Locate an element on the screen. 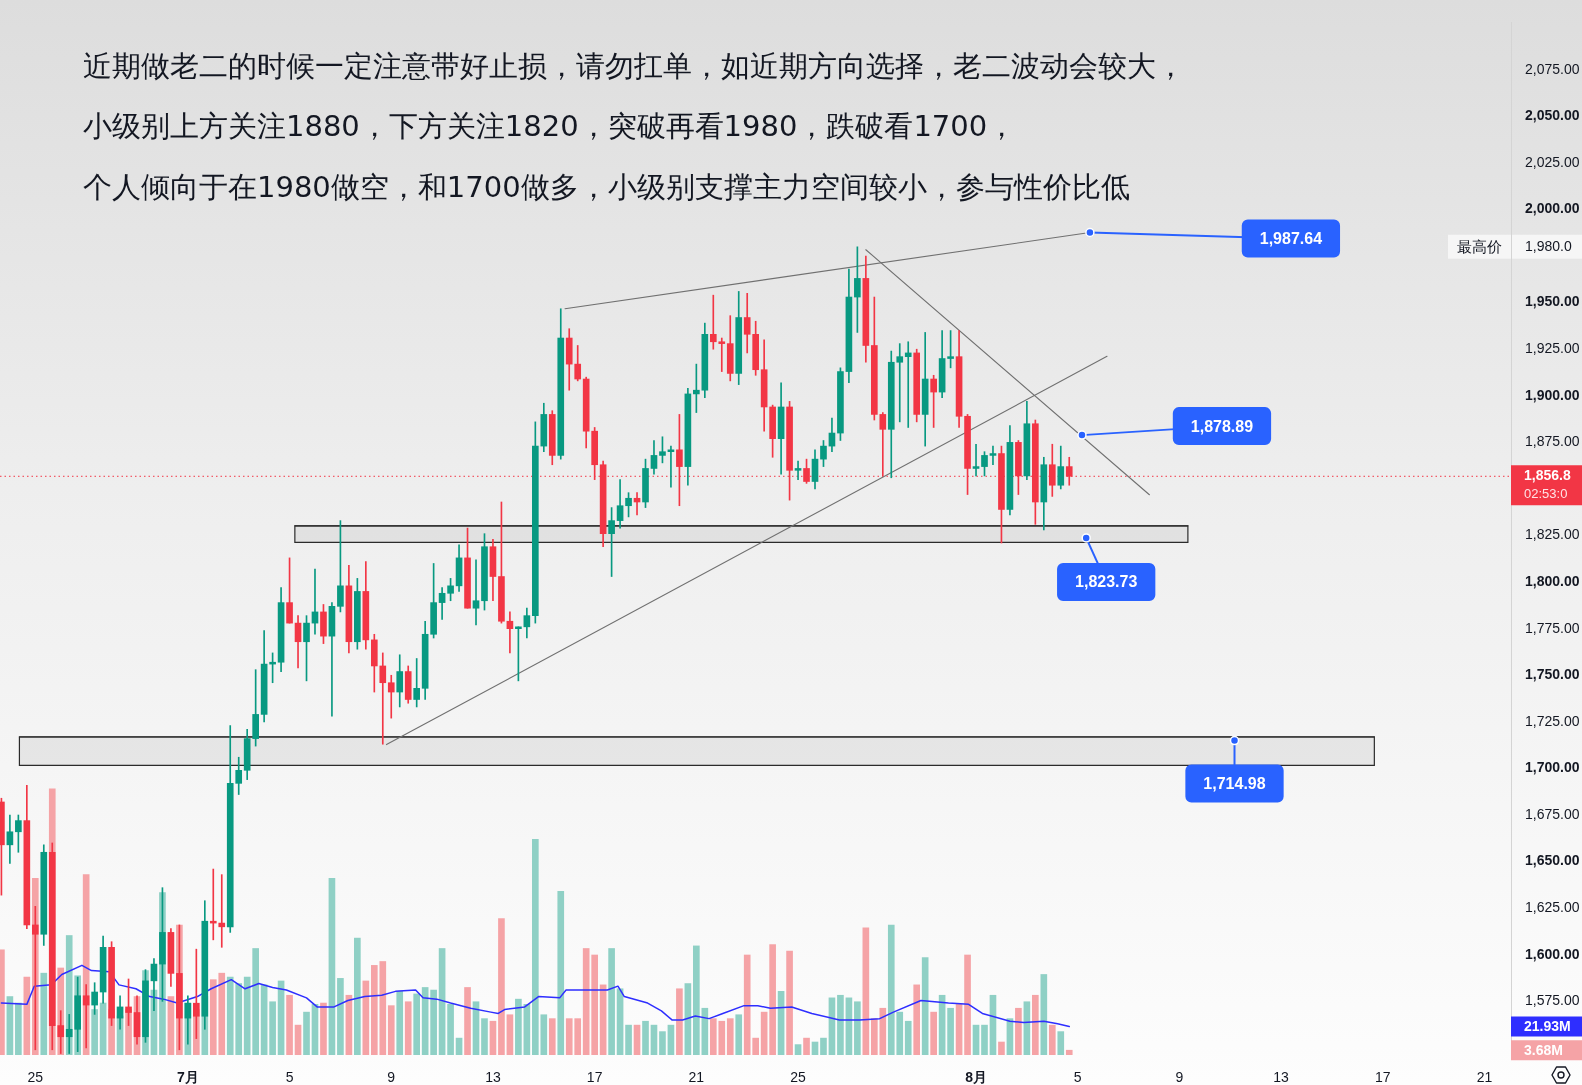 The width and height of the screenshot is (1582, 1085). x-tick-label: 8月 is located at coordinates (976, 1077).